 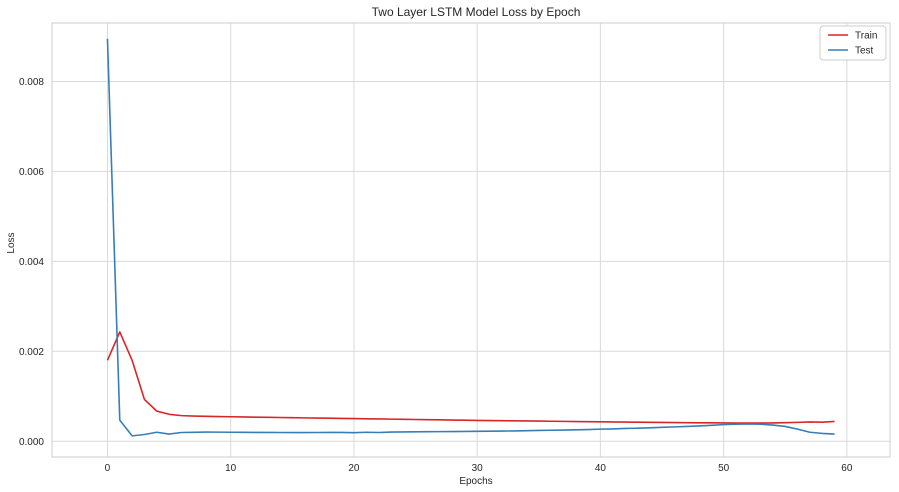 I want to click on x-tick-label: 20, so click(x=354, y=468).